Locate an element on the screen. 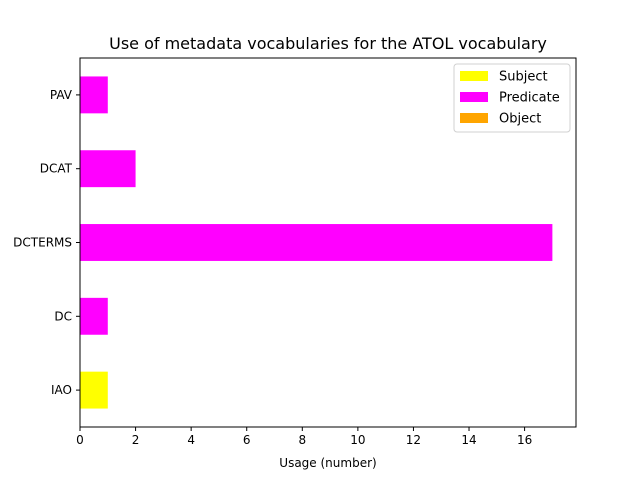  bar-dc-predicate is located at coordinates (94, 316).